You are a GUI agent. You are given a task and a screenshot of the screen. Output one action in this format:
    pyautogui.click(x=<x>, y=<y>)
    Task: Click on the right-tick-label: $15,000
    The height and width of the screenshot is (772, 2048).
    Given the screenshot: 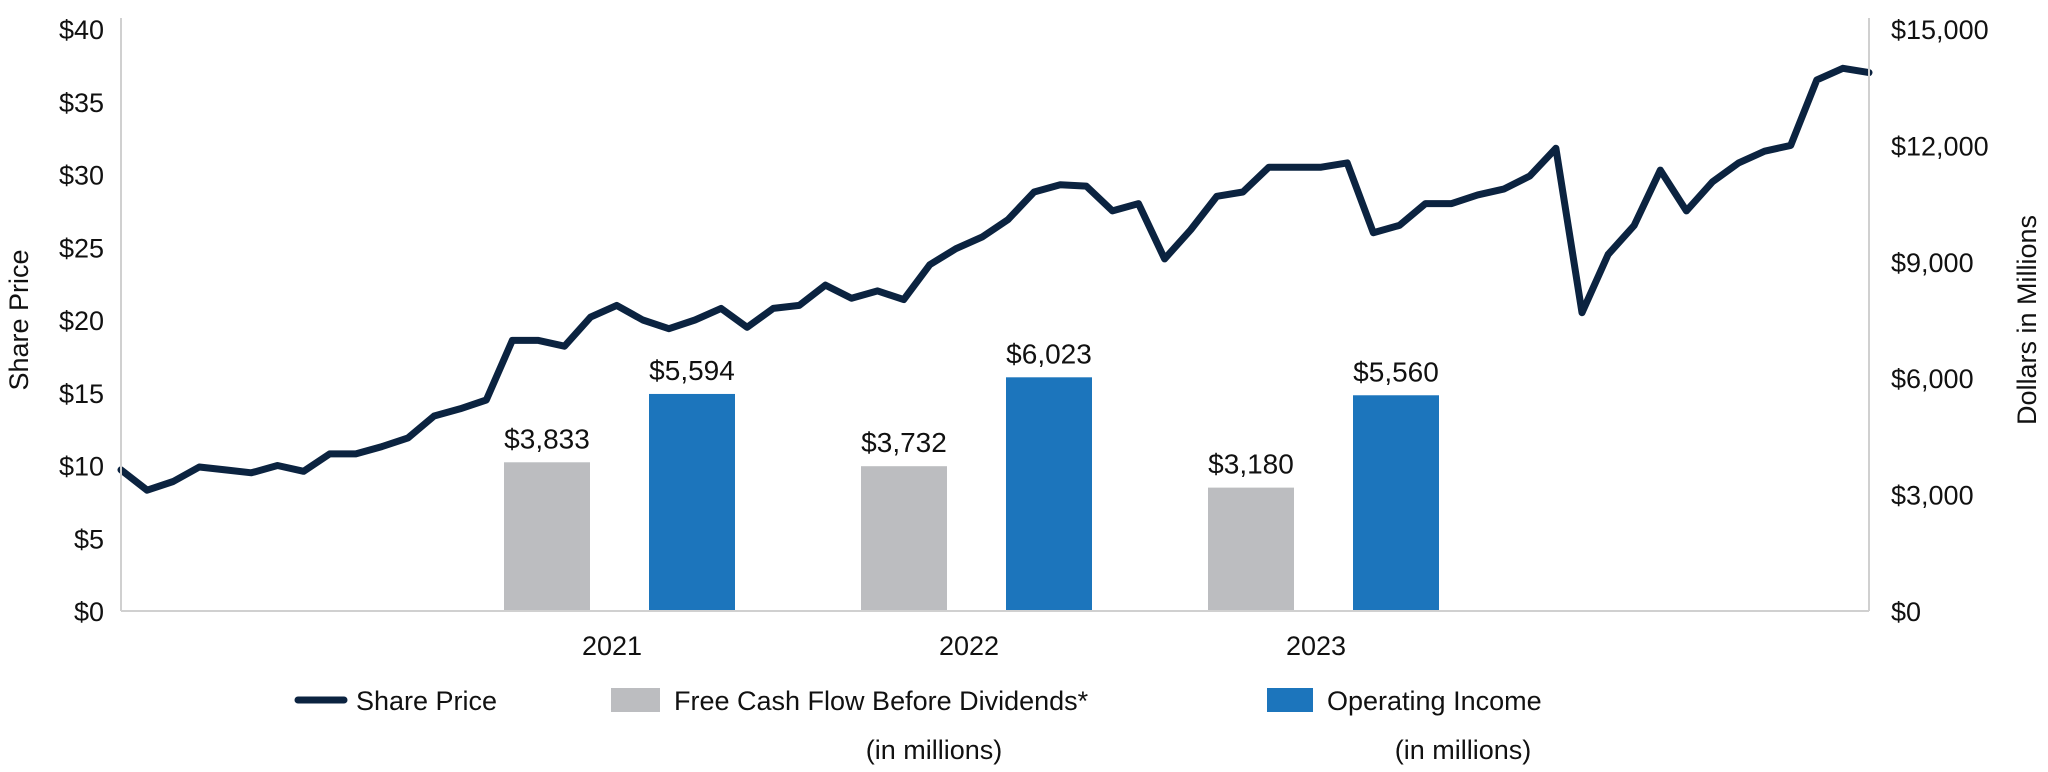 What is the action you would take?
    pyautogui.click(x=1940, y=30)
    